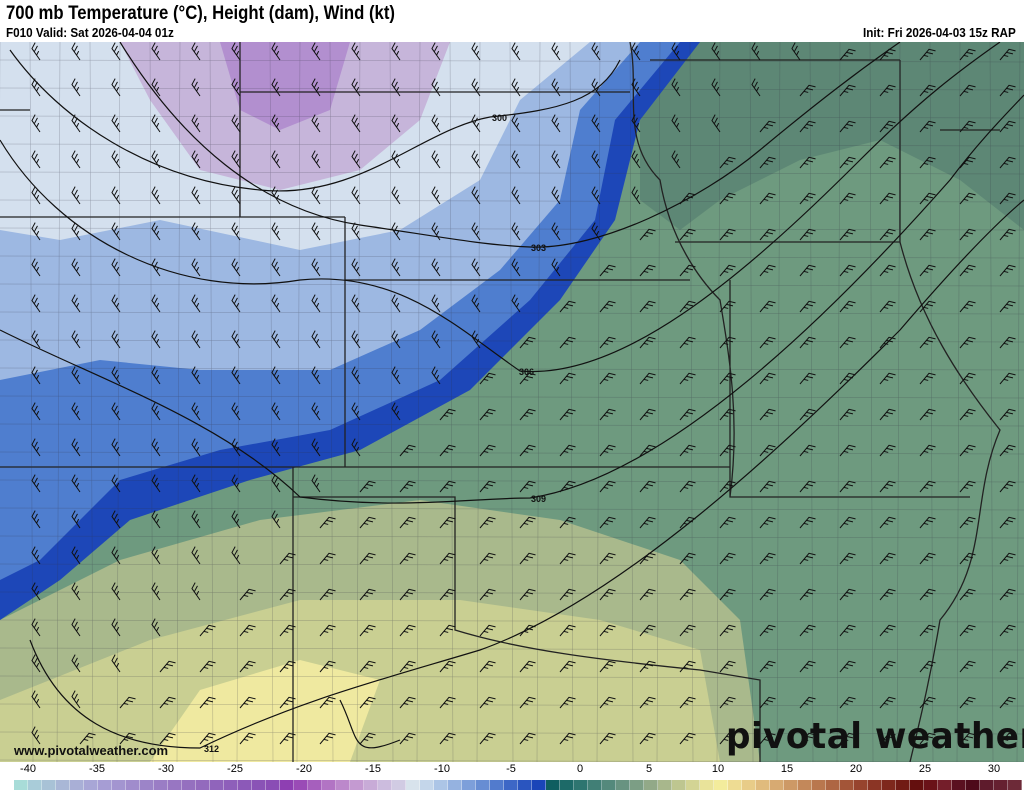  Describe the element at coordinates (511, 769) in the screenshot. I see `colorbar-tick-label: -5` at that location.